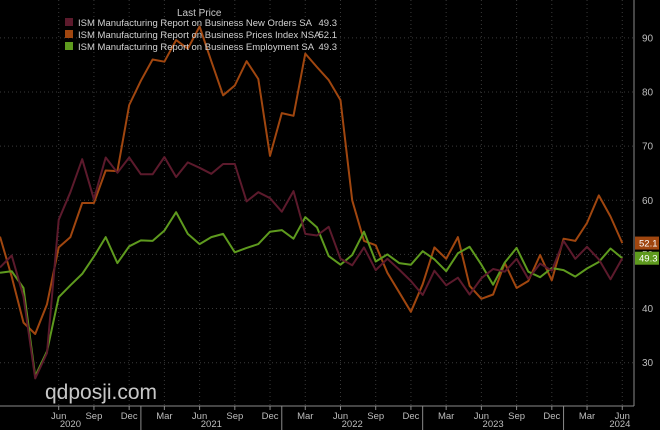 The width and height of the screenshot is (660, 430). What do you see at coordinates (648, 363) in the screenshot?
I see `y-tick-label: 30` at bounding box center [648, 363].